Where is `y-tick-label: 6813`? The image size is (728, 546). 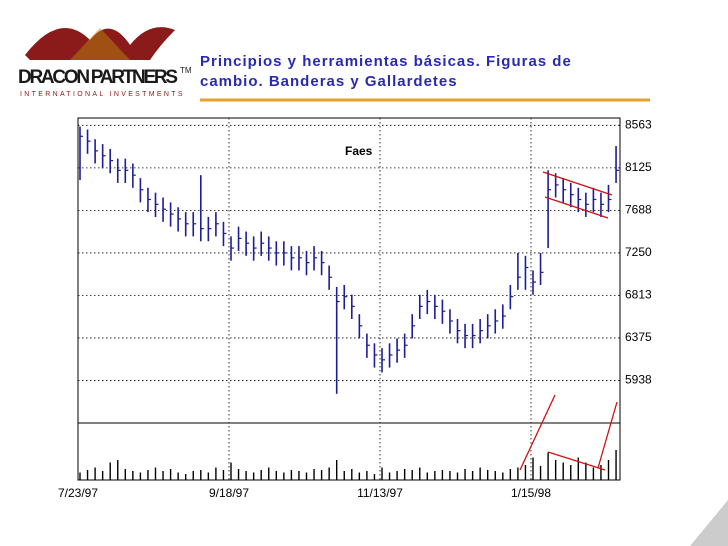
y-tick-label: 6813 is located at coordinates (638, 295).